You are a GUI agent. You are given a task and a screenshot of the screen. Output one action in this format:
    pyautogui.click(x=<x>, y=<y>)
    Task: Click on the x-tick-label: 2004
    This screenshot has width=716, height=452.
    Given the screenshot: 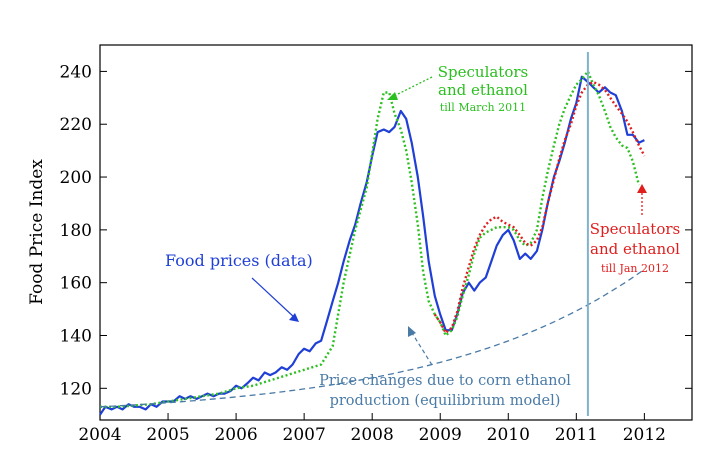 What is the action you would take?
    pyautogui.click(x=99, y=435)
    